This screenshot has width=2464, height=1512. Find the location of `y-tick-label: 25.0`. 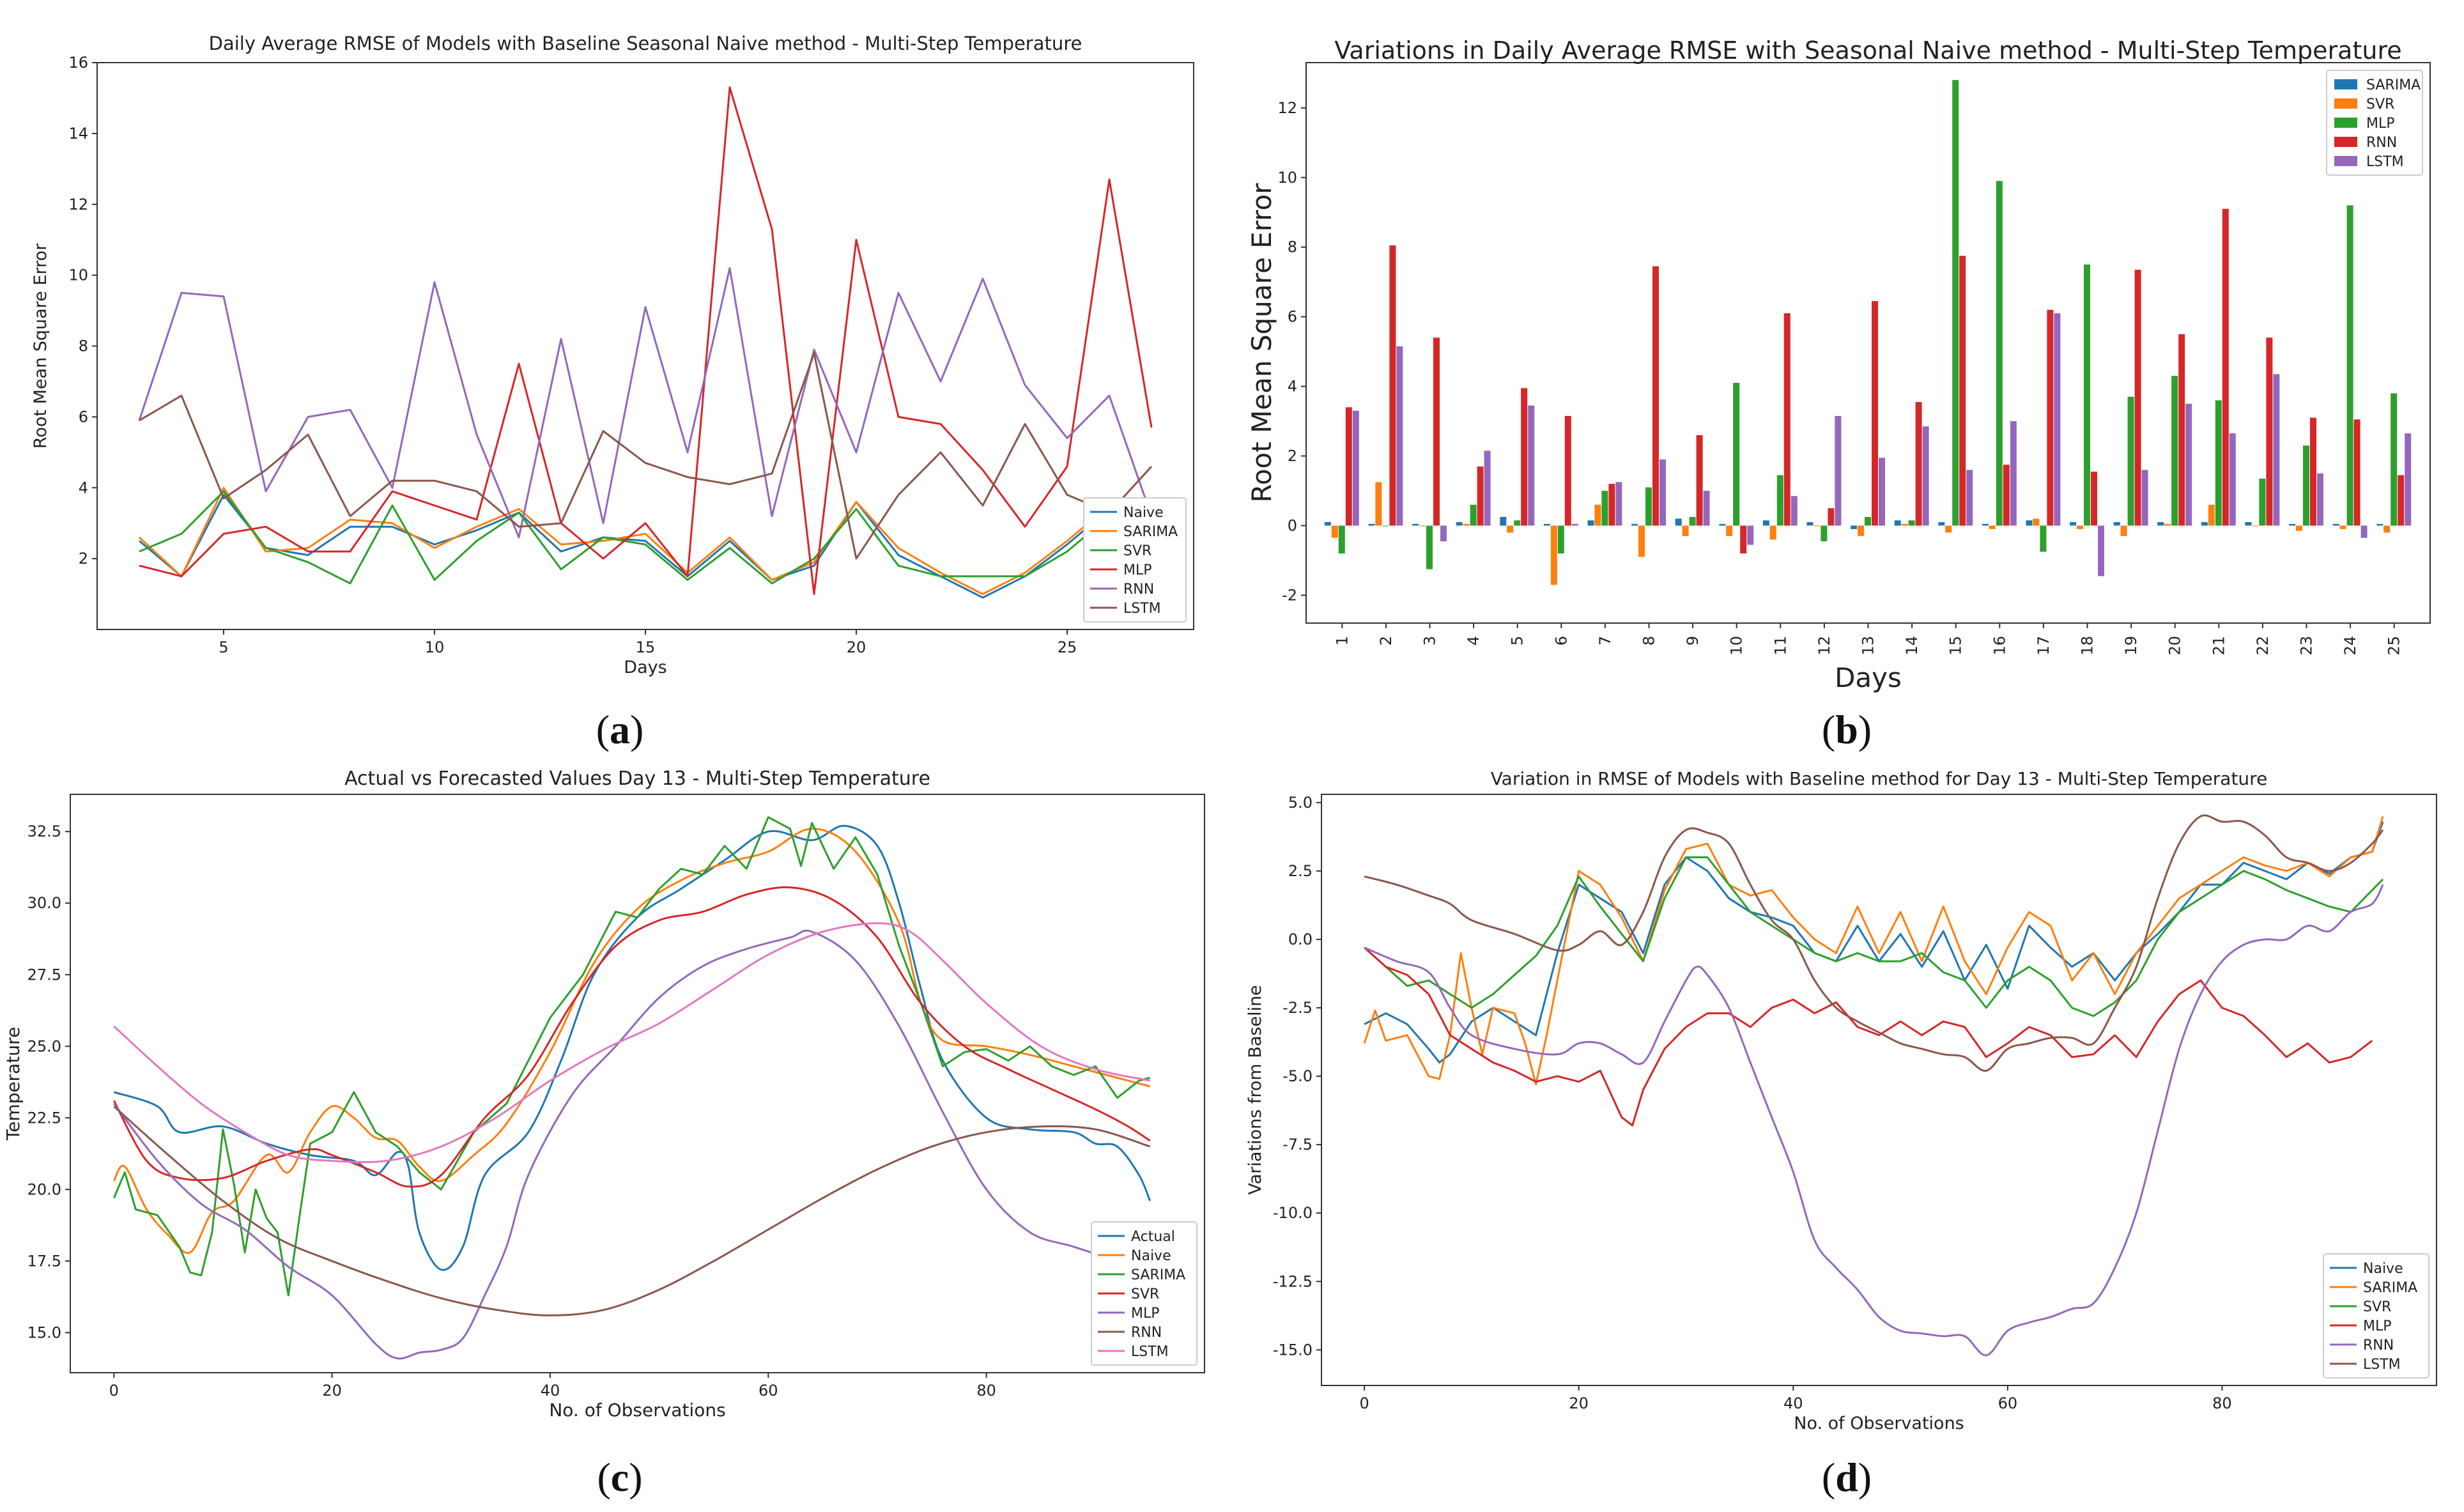

y-tick-label: 25.0 is located at coordinates (44, 1046).